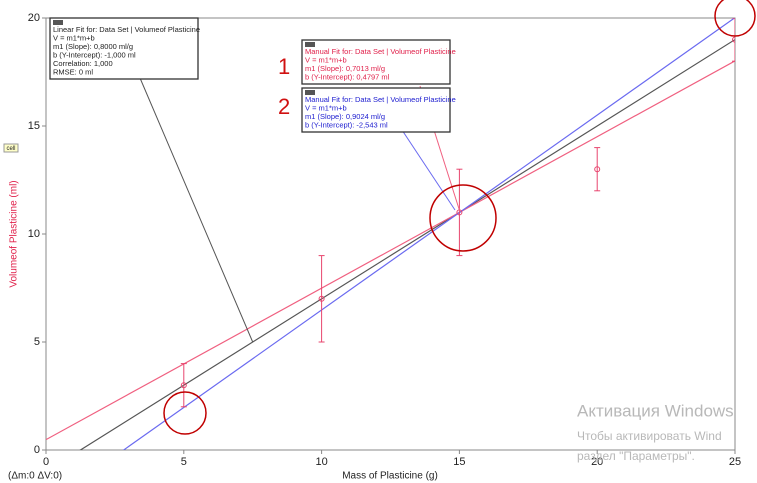  I want to click on x-tick-label: 5, so click(184, 462).